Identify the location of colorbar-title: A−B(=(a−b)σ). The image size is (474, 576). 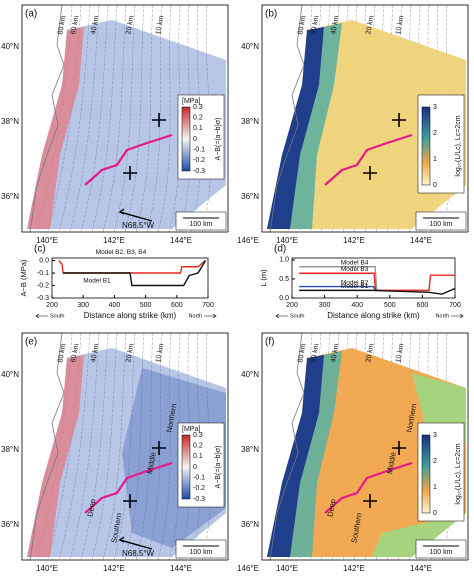
(218, 138).